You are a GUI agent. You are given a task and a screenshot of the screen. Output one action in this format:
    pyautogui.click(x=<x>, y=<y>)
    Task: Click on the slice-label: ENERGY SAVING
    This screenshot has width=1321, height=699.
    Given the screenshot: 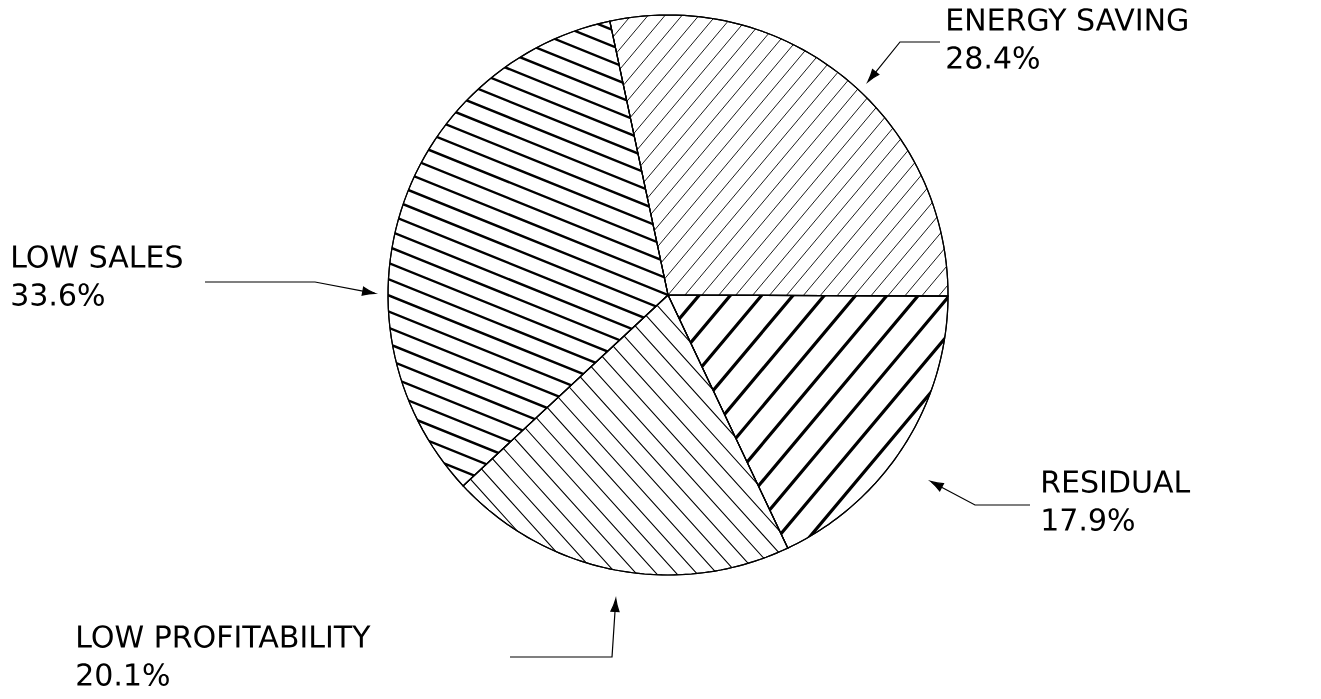 What is the action you would take?
    pyautogui.click(x=1067, y=19)
    